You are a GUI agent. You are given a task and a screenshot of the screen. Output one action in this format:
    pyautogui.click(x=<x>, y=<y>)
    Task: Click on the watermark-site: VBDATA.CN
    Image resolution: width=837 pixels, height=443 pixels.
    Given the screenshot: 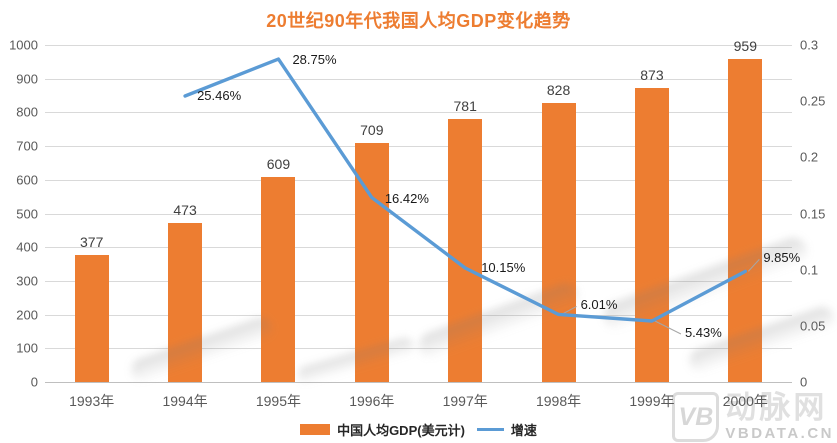 What is the action you would take?
    pyautogui.click(x=779, y=433)
    